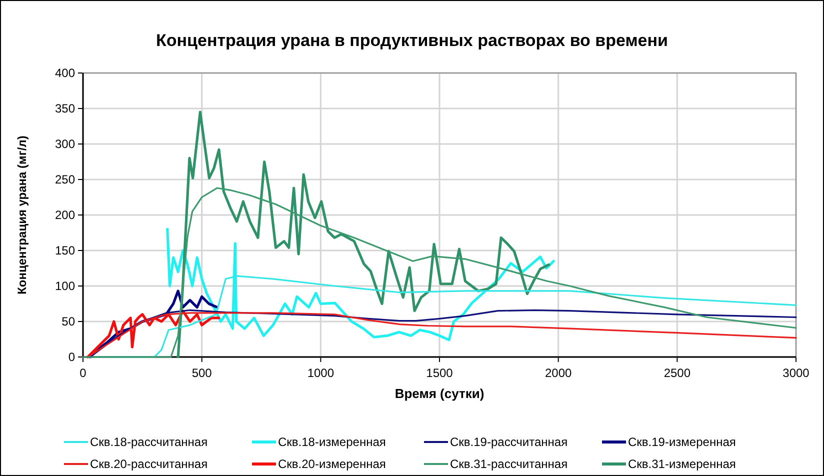 This screenshot has width=824, height=476. What do you see at coordinates (412, 40) in the screenshot?
I see `chart-title: Концентрация урана в продуктивных растворах во времени` at bounding box center [412, 40].